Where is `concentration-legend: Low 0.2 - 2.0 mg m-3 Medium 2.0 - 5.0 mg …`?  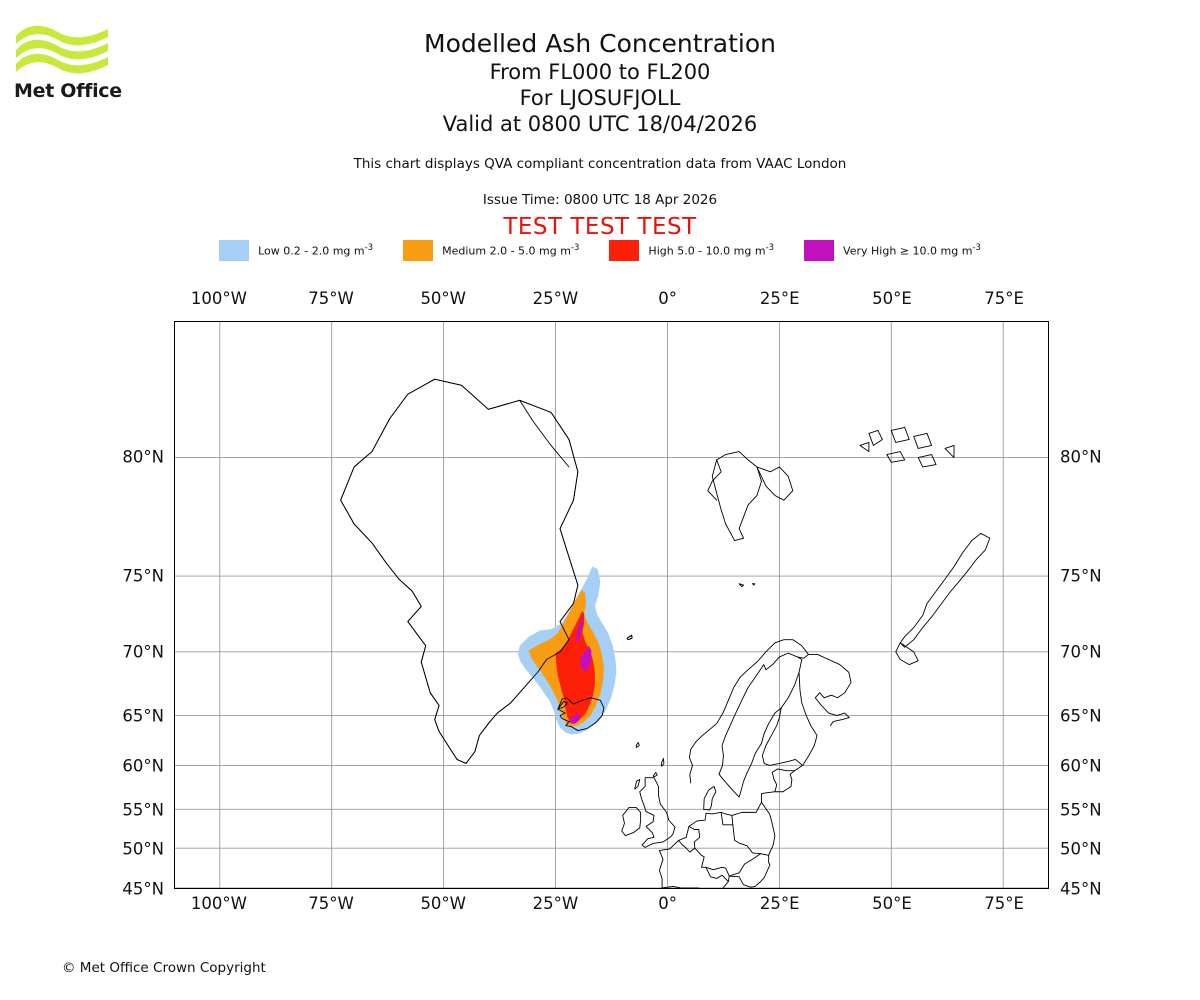
concentration-legend: Low 0.2 - 2.0 mg m-3 Medium 2.0 - 5.0 mg … is located at coordinates (600, 250).